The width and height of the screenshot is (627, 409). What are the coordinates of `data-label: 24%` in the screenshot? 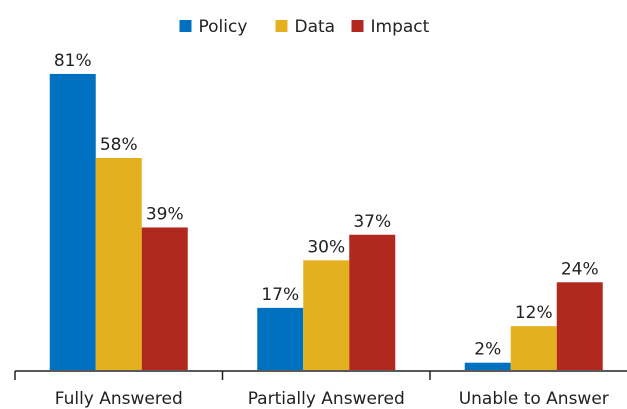 It's located at (580, 269).